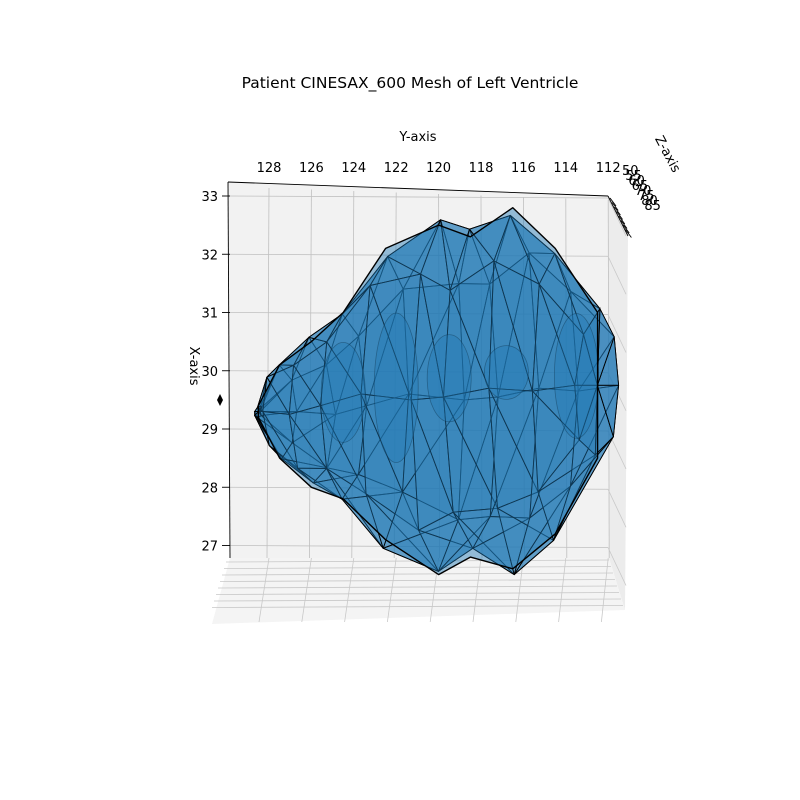  I want to click on z-tick-label: 75, so click(646, 196).